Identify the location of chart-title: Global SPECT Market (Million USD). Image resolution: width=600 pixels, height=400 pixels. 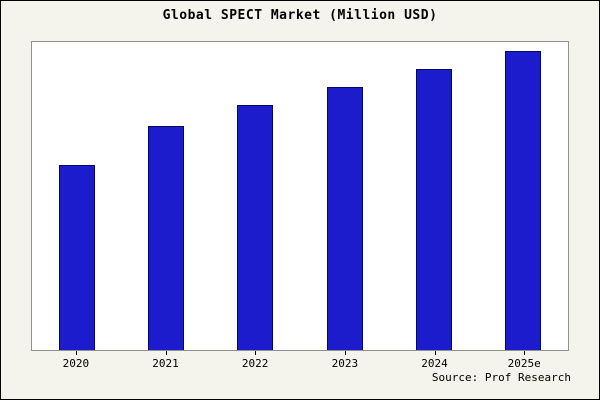
(300, 15).